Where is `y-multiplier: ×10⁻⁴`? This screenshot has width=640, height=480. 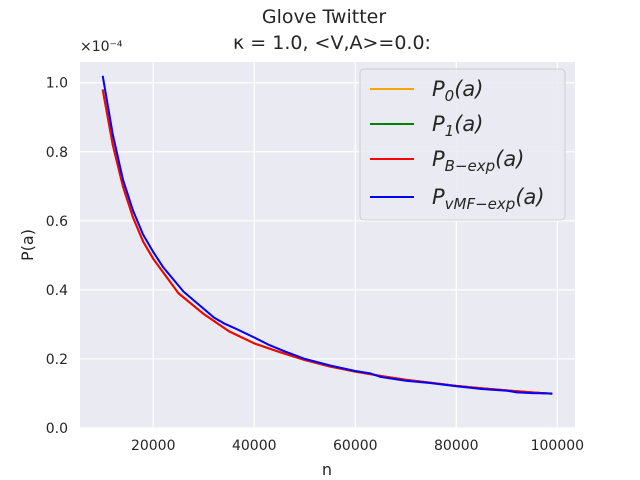
y-multiplier: ×10⁻⁴ is located at coordinates (101, 47).